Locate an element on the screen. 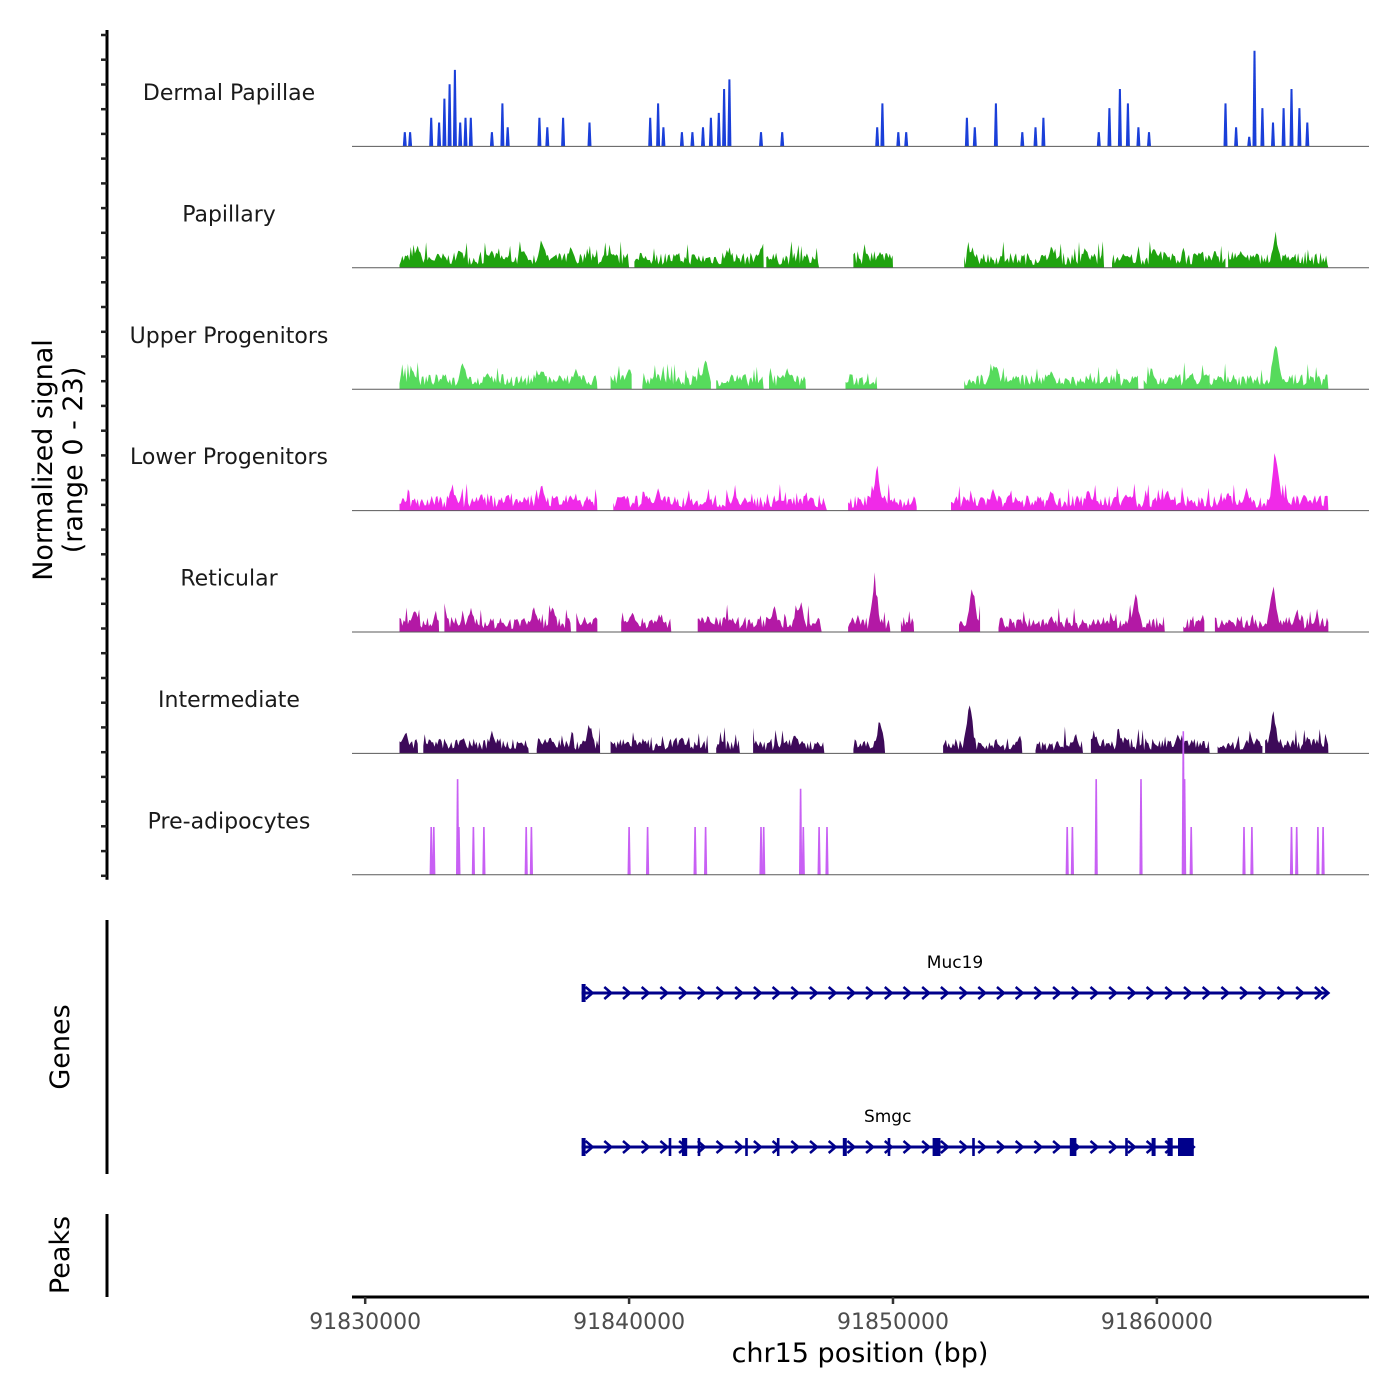 This screenshot has height=1400, width=1400. track-4-signal-area is located at coordinates (864, 602).